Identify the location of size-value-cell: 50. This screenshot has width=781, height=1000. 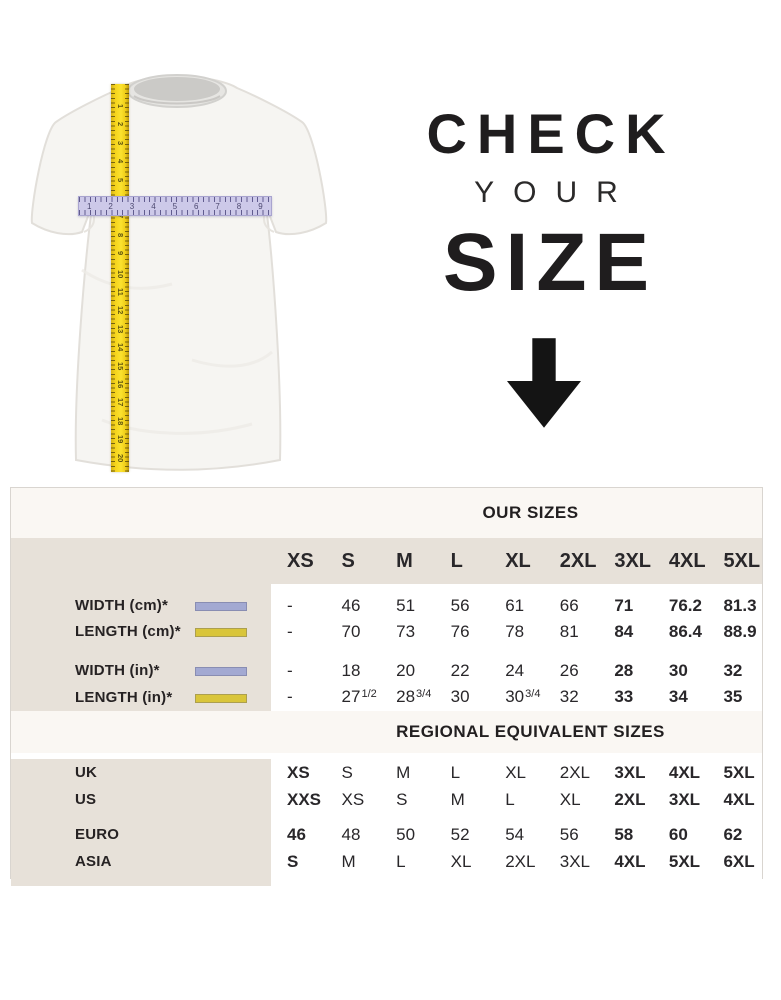
(406, 834).